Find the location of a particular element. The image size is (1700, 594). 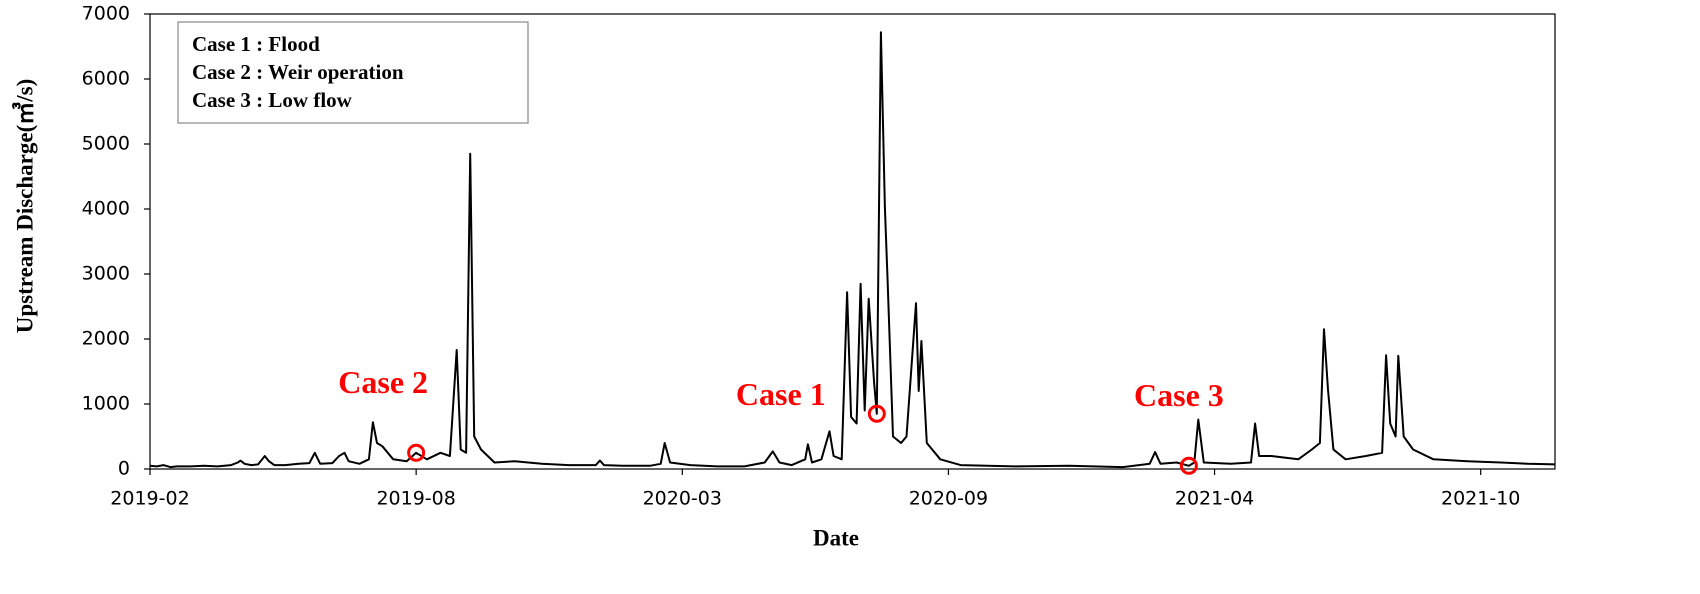

annotation: Case 3 is located at coordinates (1179, 395).